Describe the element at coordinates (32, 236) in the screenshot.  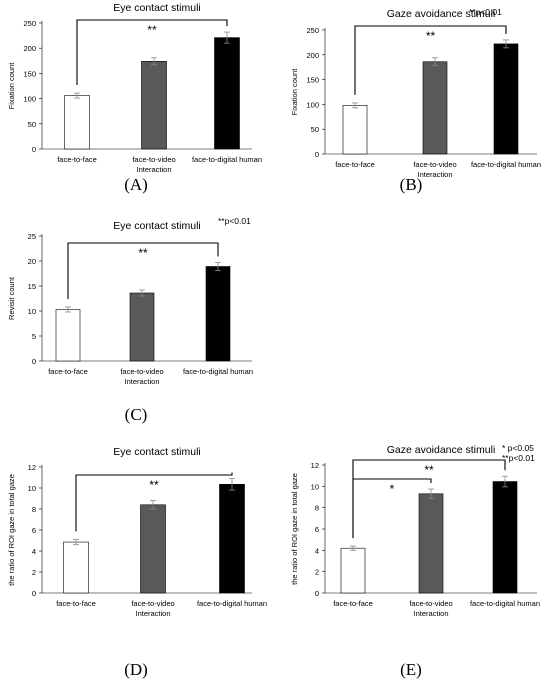
I see `y-tick-label: 25` at that location.